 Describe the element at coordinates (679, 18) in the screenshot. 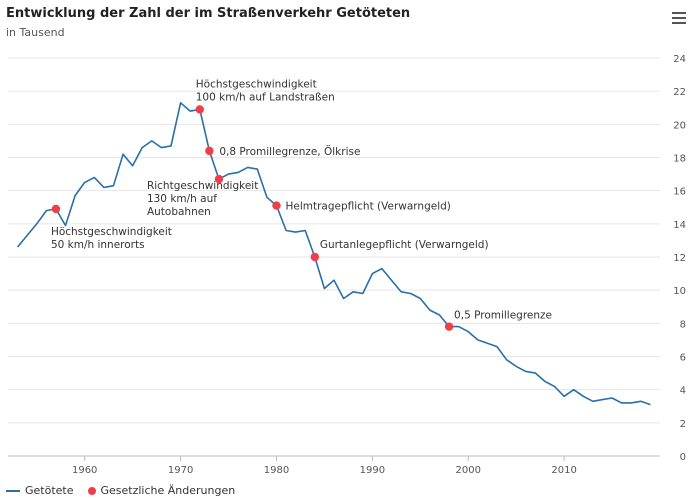

I see `hamburger-menu-icon` at that location.